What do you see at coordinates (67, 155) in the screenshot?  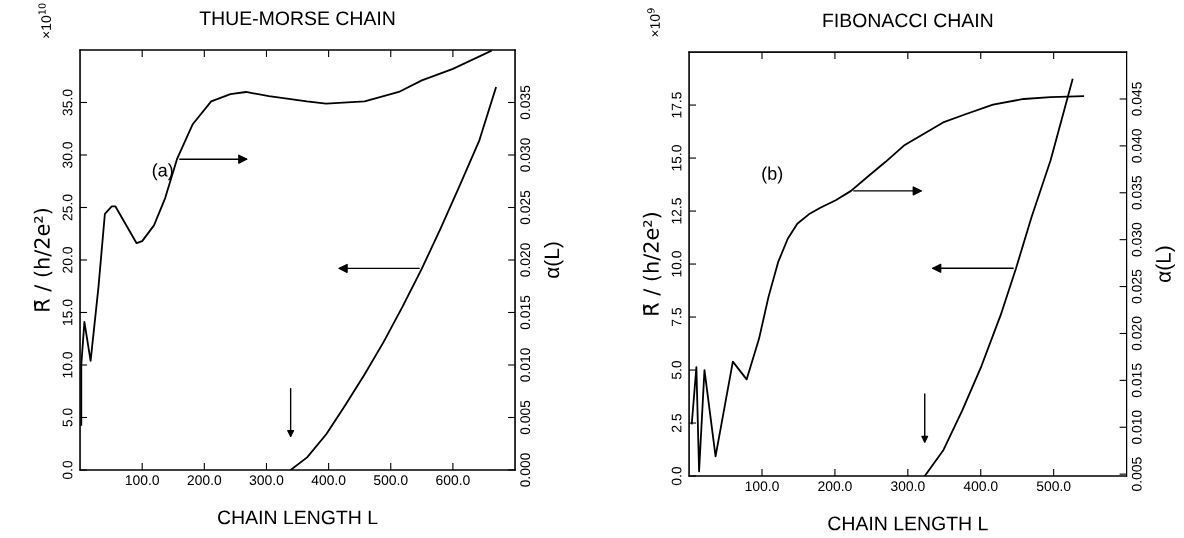 I see `y-tick-label: 30.0` at bounding box center [67, 155].